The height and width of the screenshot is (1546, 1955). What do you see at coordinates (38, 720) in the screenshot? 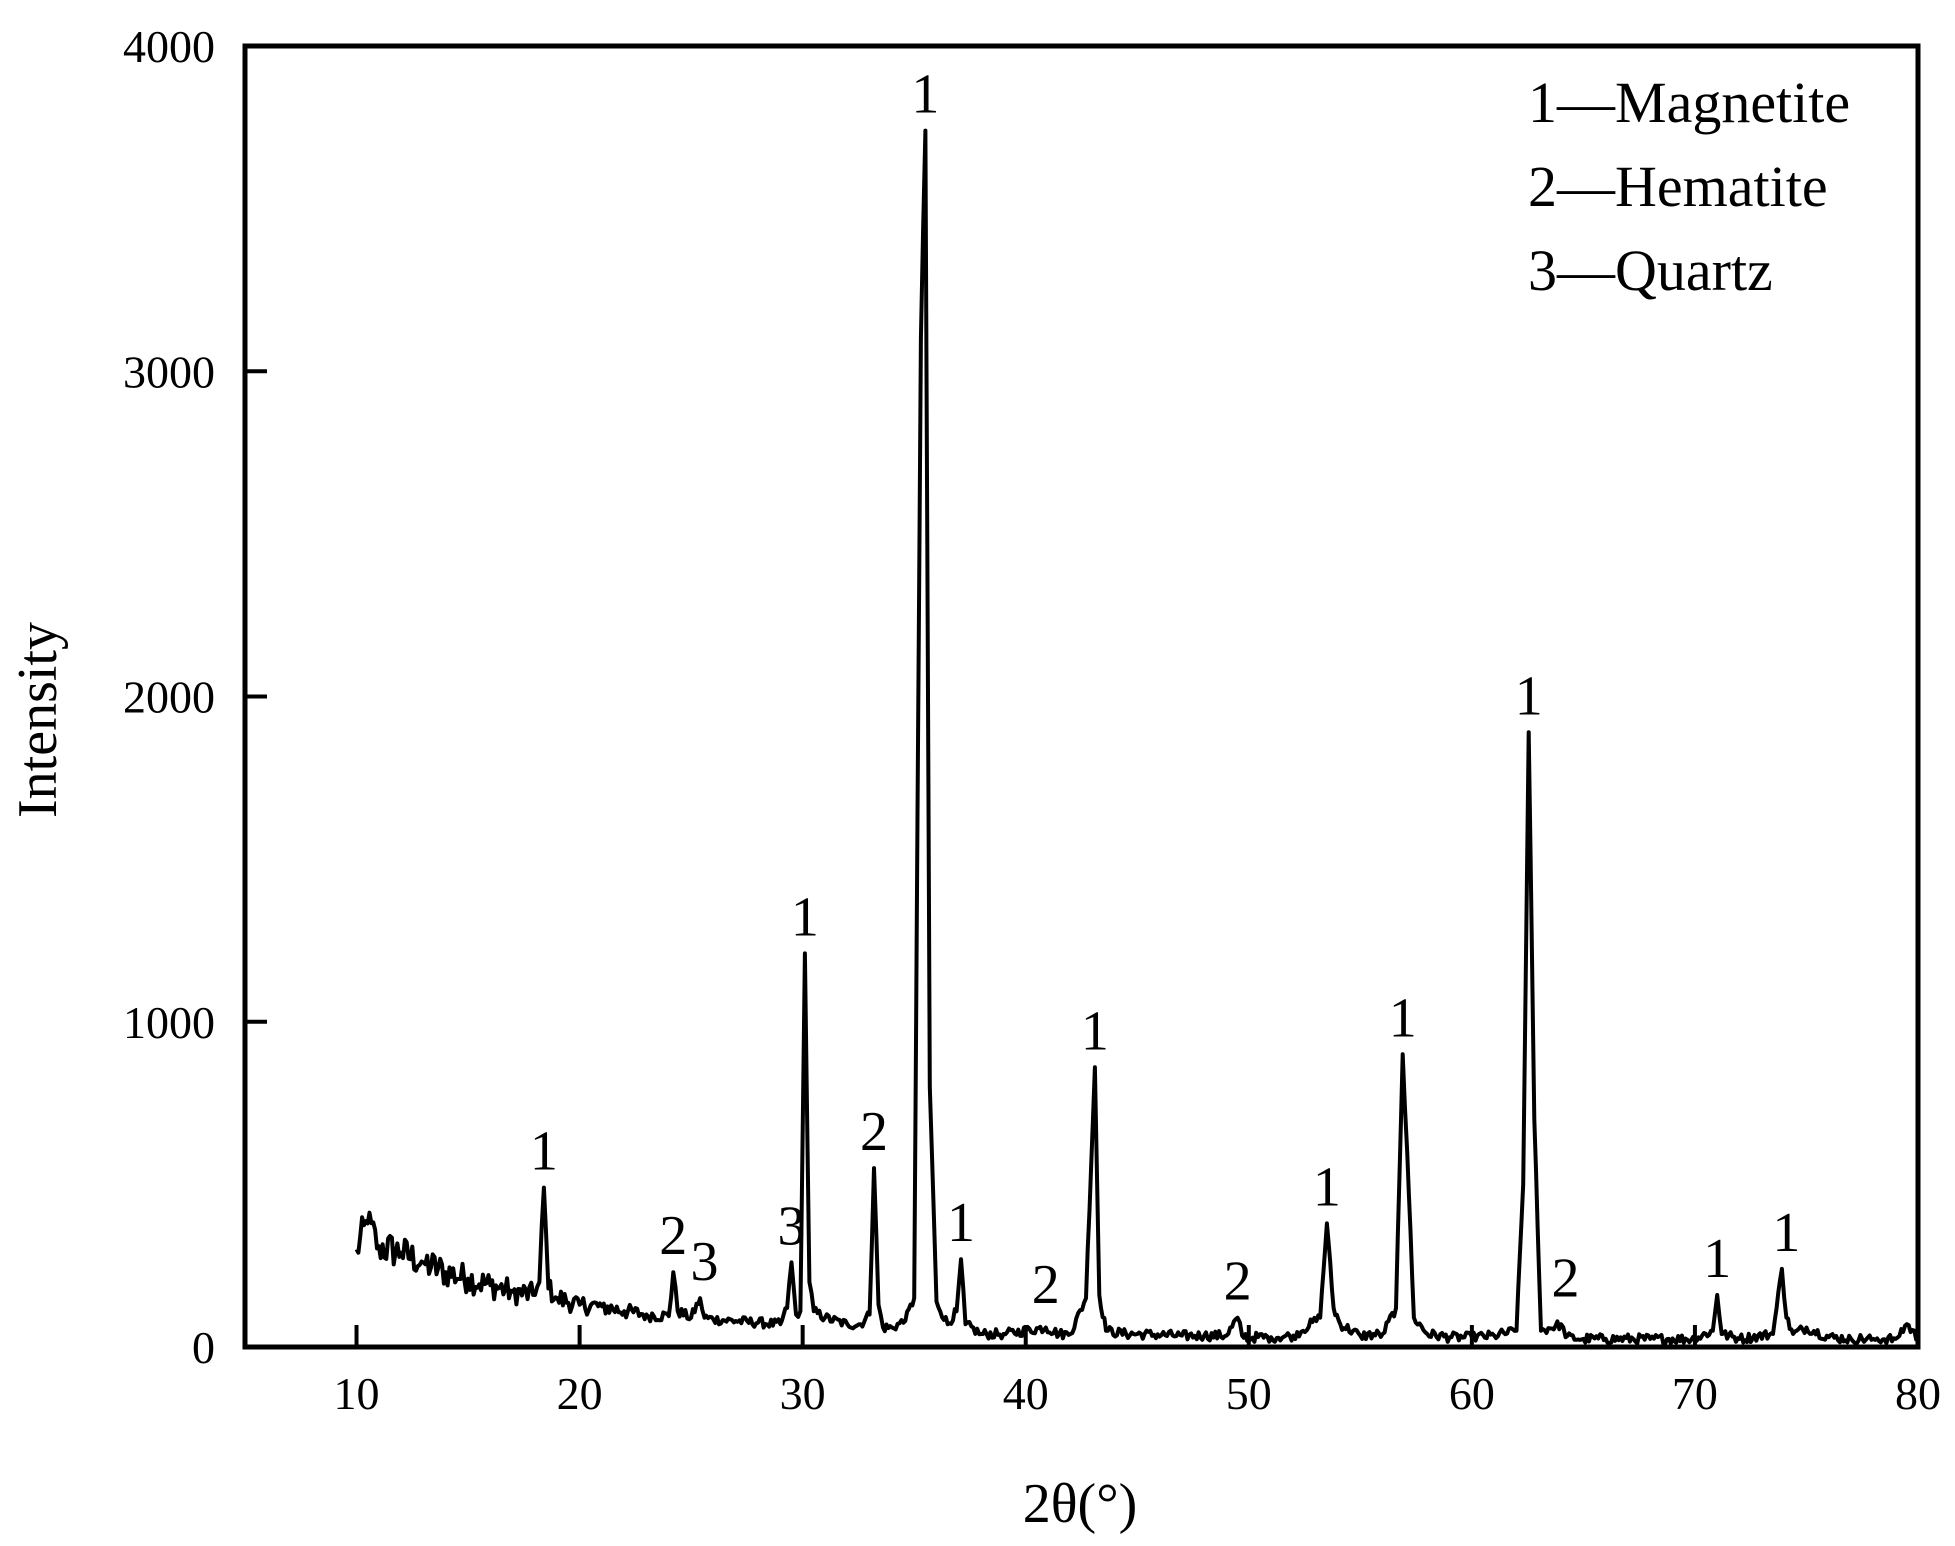
I see `y-axis-title: Intensity` at bounding box center [38, 720].